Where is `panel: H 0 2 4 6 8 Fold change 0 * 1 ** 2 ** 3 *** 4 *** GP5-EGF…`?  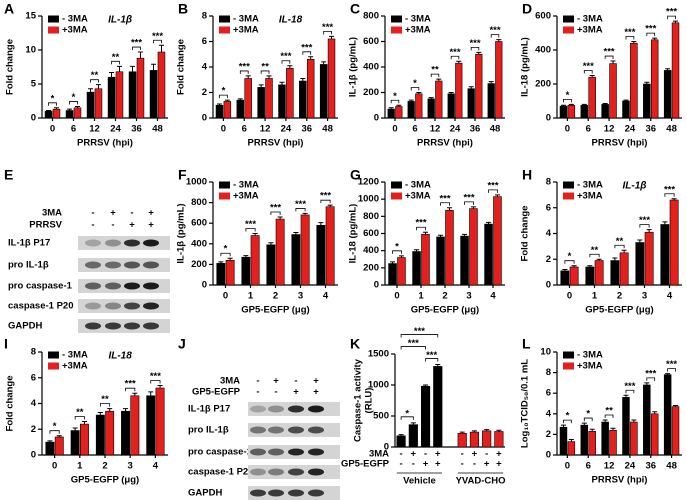
panel: H 0 2 4 6 8 Fold change 0 * 1 ** 2 ** 3 *** 4 *** GP5-EGF… is located at coordinates (601, 241).